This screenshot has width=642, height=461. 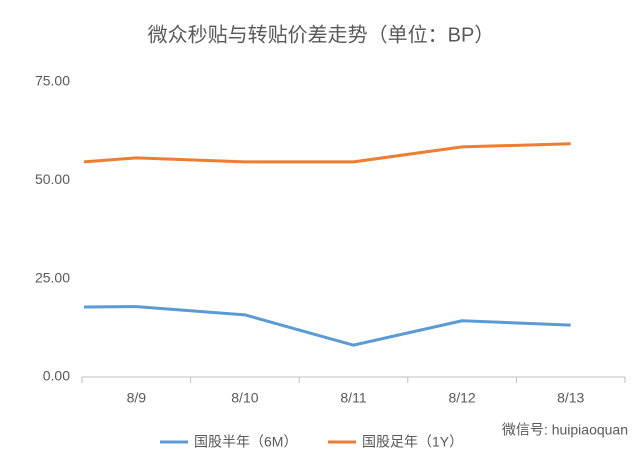 I want to click on chart-title: 微众秒贴与转贴价差走势（单位：BP）, so click(x=321, y=34).